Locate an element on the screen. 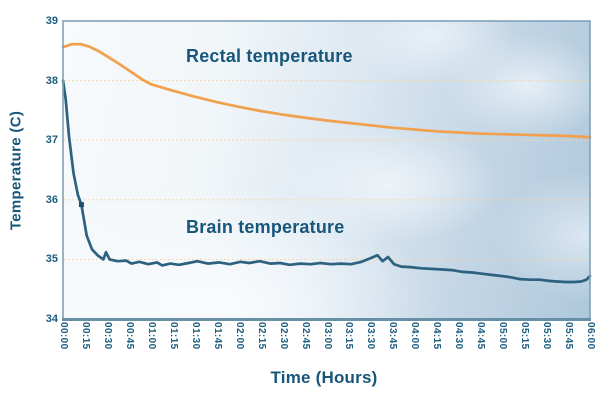 Image resolution: width=600 pixels, height=400 pixels. x-tick-label-02:00: 02:00 is located at coordinates (239, 336).